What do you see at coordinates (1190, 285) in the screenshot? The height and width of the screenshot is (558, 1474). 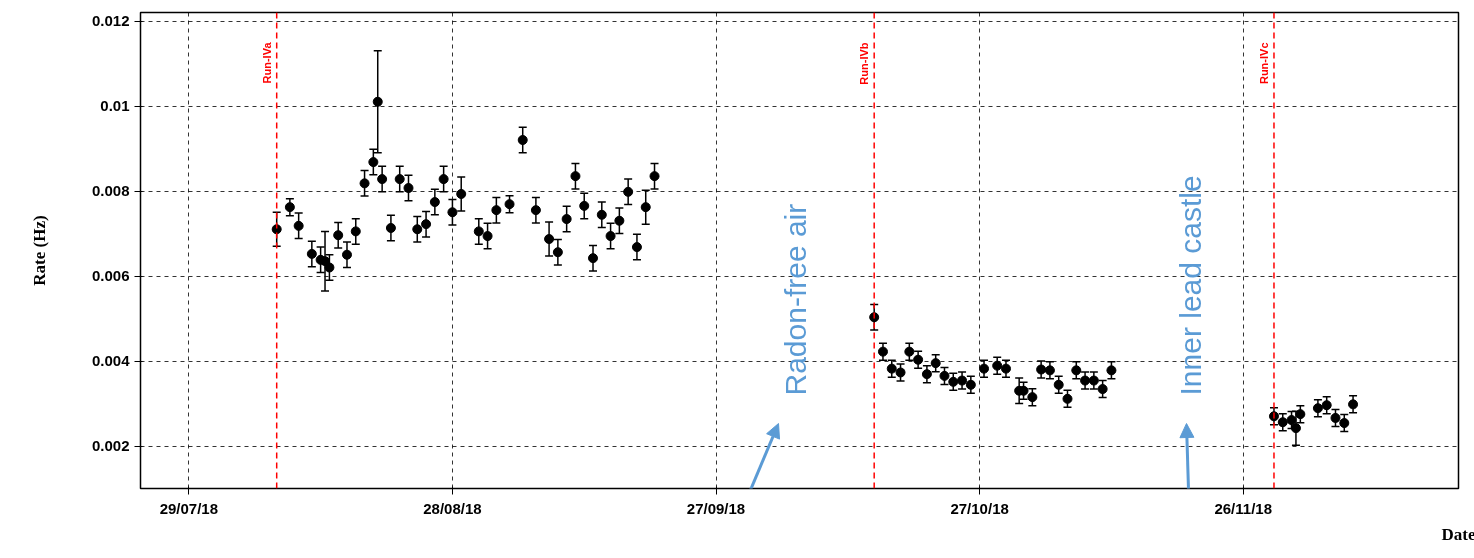 I see `annotation: Inner lead castle` at bounding box center [1190, 285].